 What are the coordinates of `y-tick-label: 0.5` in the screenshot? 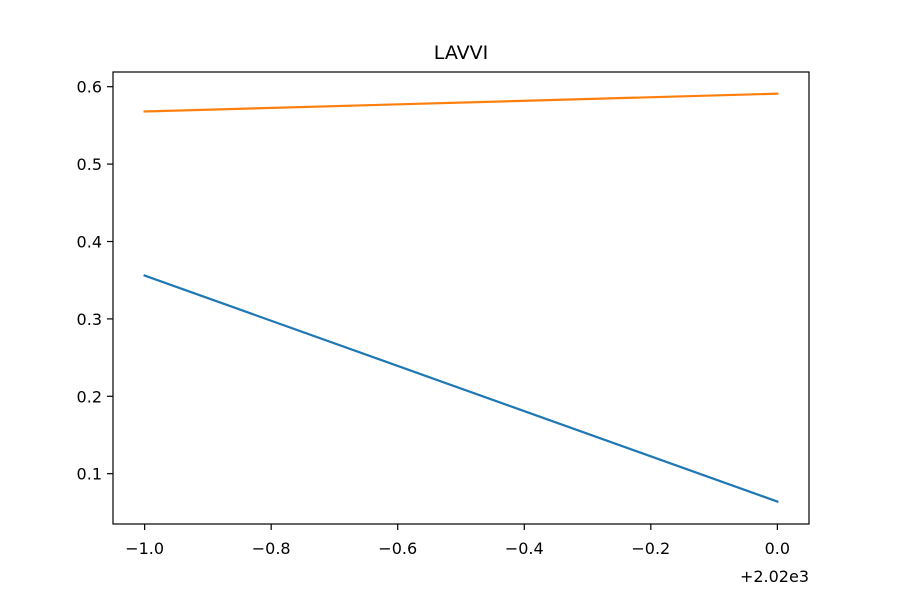 It's located at (89, 164).